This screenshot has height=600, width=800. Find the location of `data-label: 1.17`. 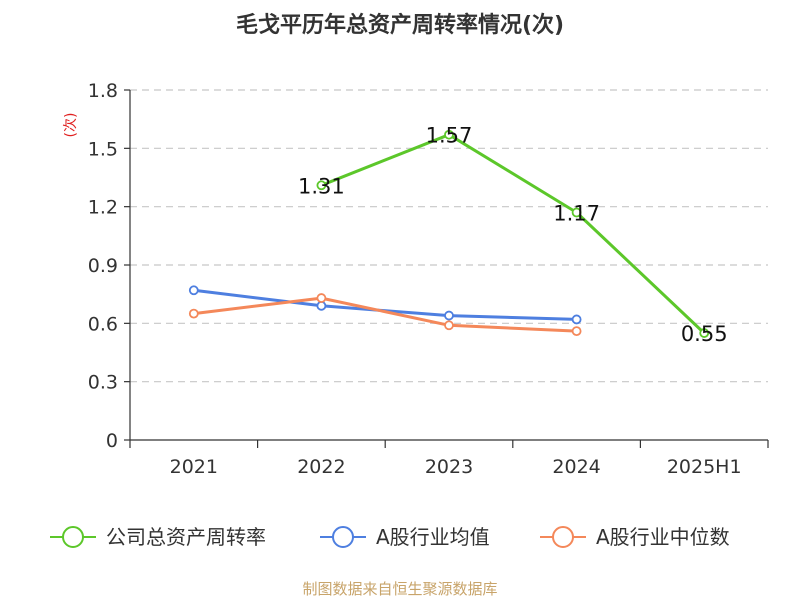

data-label: 1.17 is located at coordinates (576, 214).